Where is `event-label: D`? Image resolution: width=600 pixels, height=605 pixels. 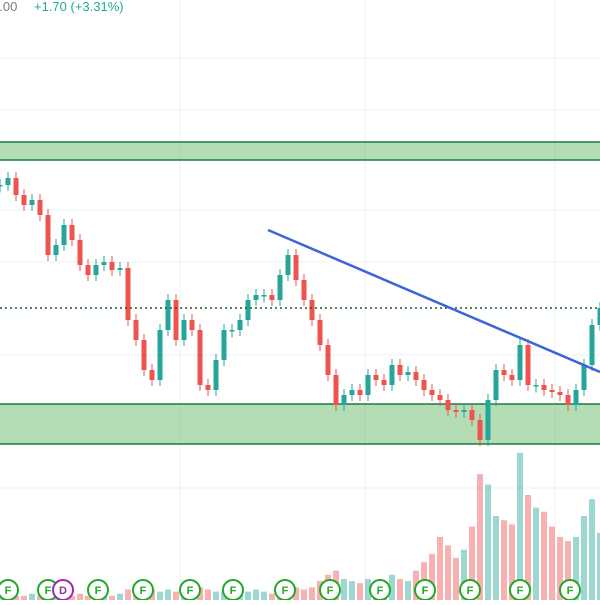 event-label: D is located at coordinates (63, 591).